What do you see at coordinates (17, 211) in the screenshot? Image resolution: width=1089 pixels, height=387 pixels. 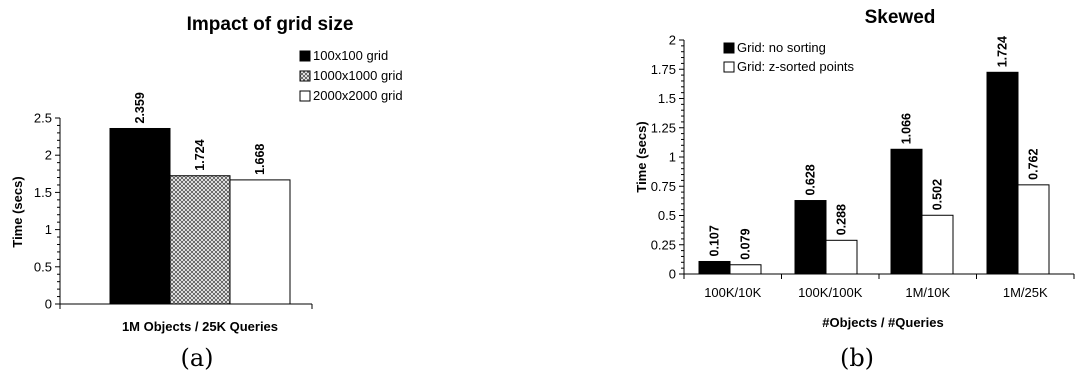 I see `chart-a-y-axis-label: Time (secs)` at bounding box center [17, 211].